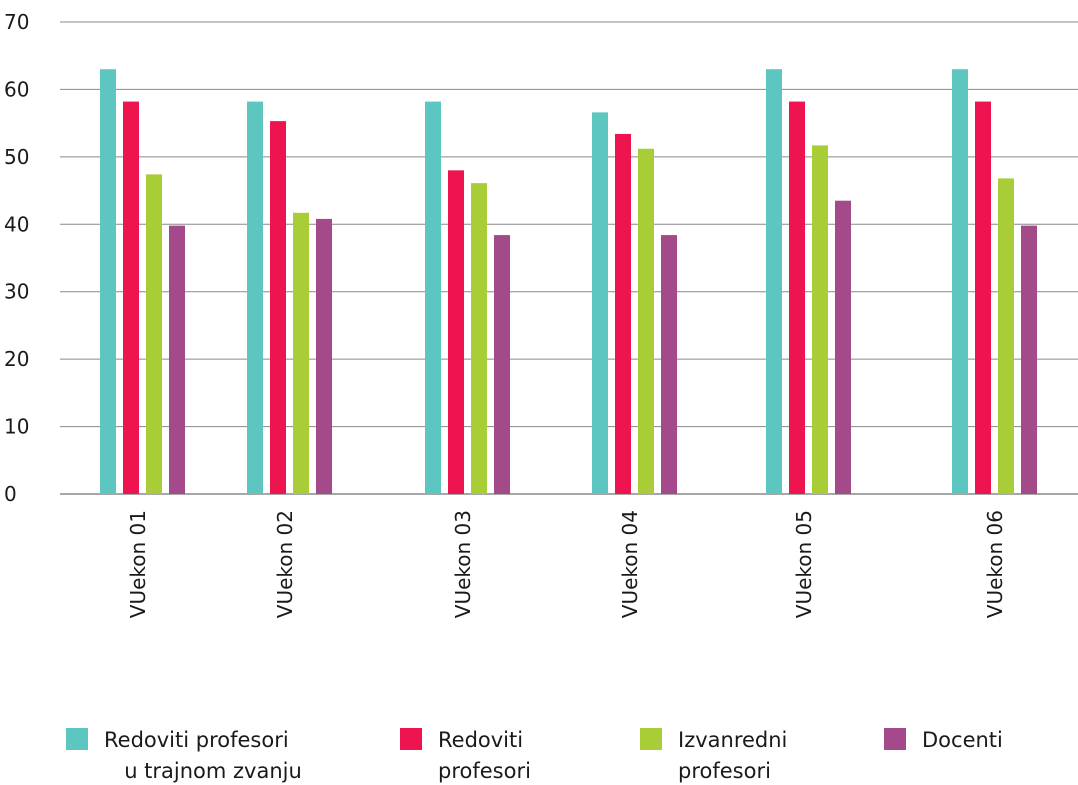 The width and height of the screenshot is (1078, 785). I want to click on category-label: VUekon 06, so click(995, 564).